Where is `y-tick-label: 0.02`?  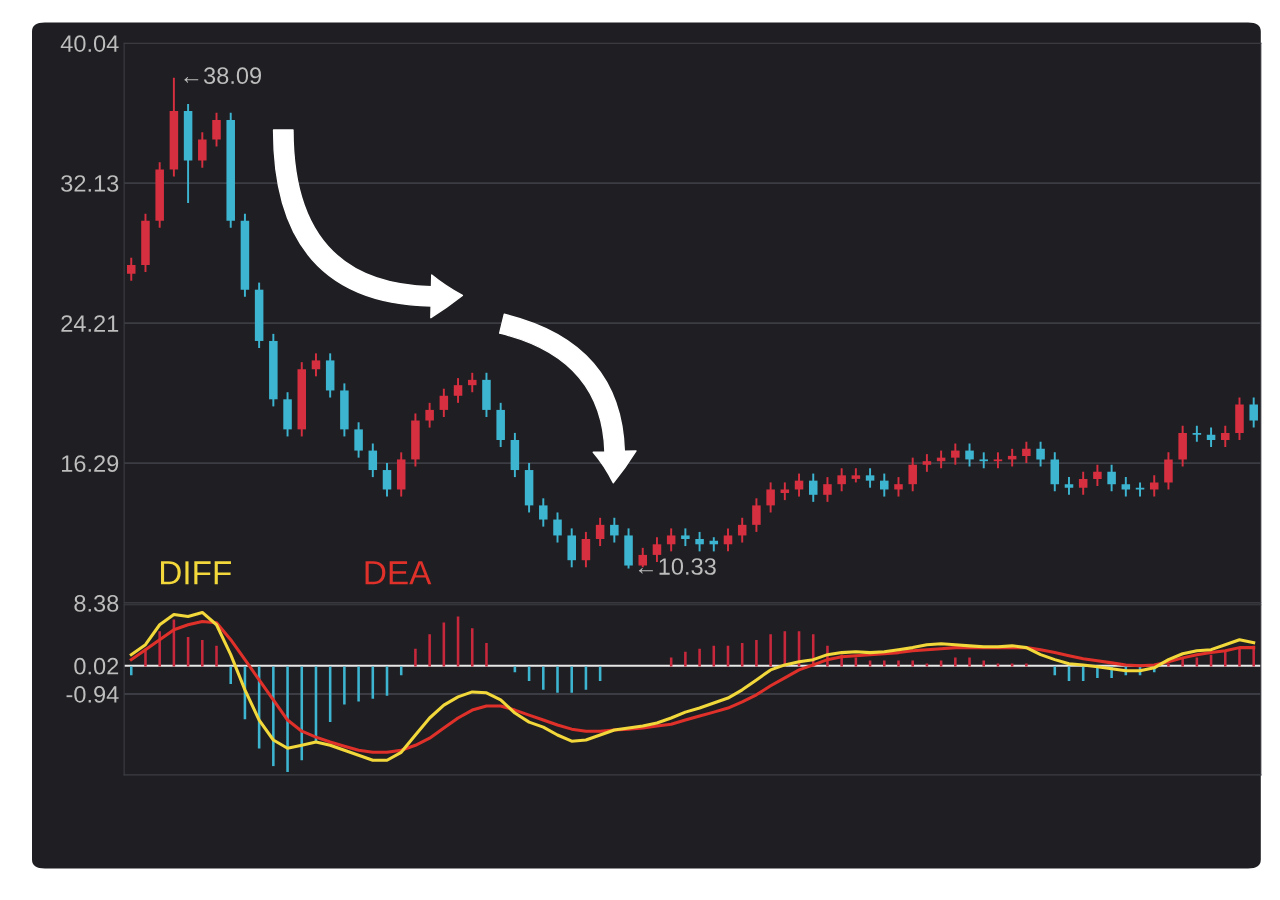
y-tick-label: 0.02 is located at coordinates (96, 666).